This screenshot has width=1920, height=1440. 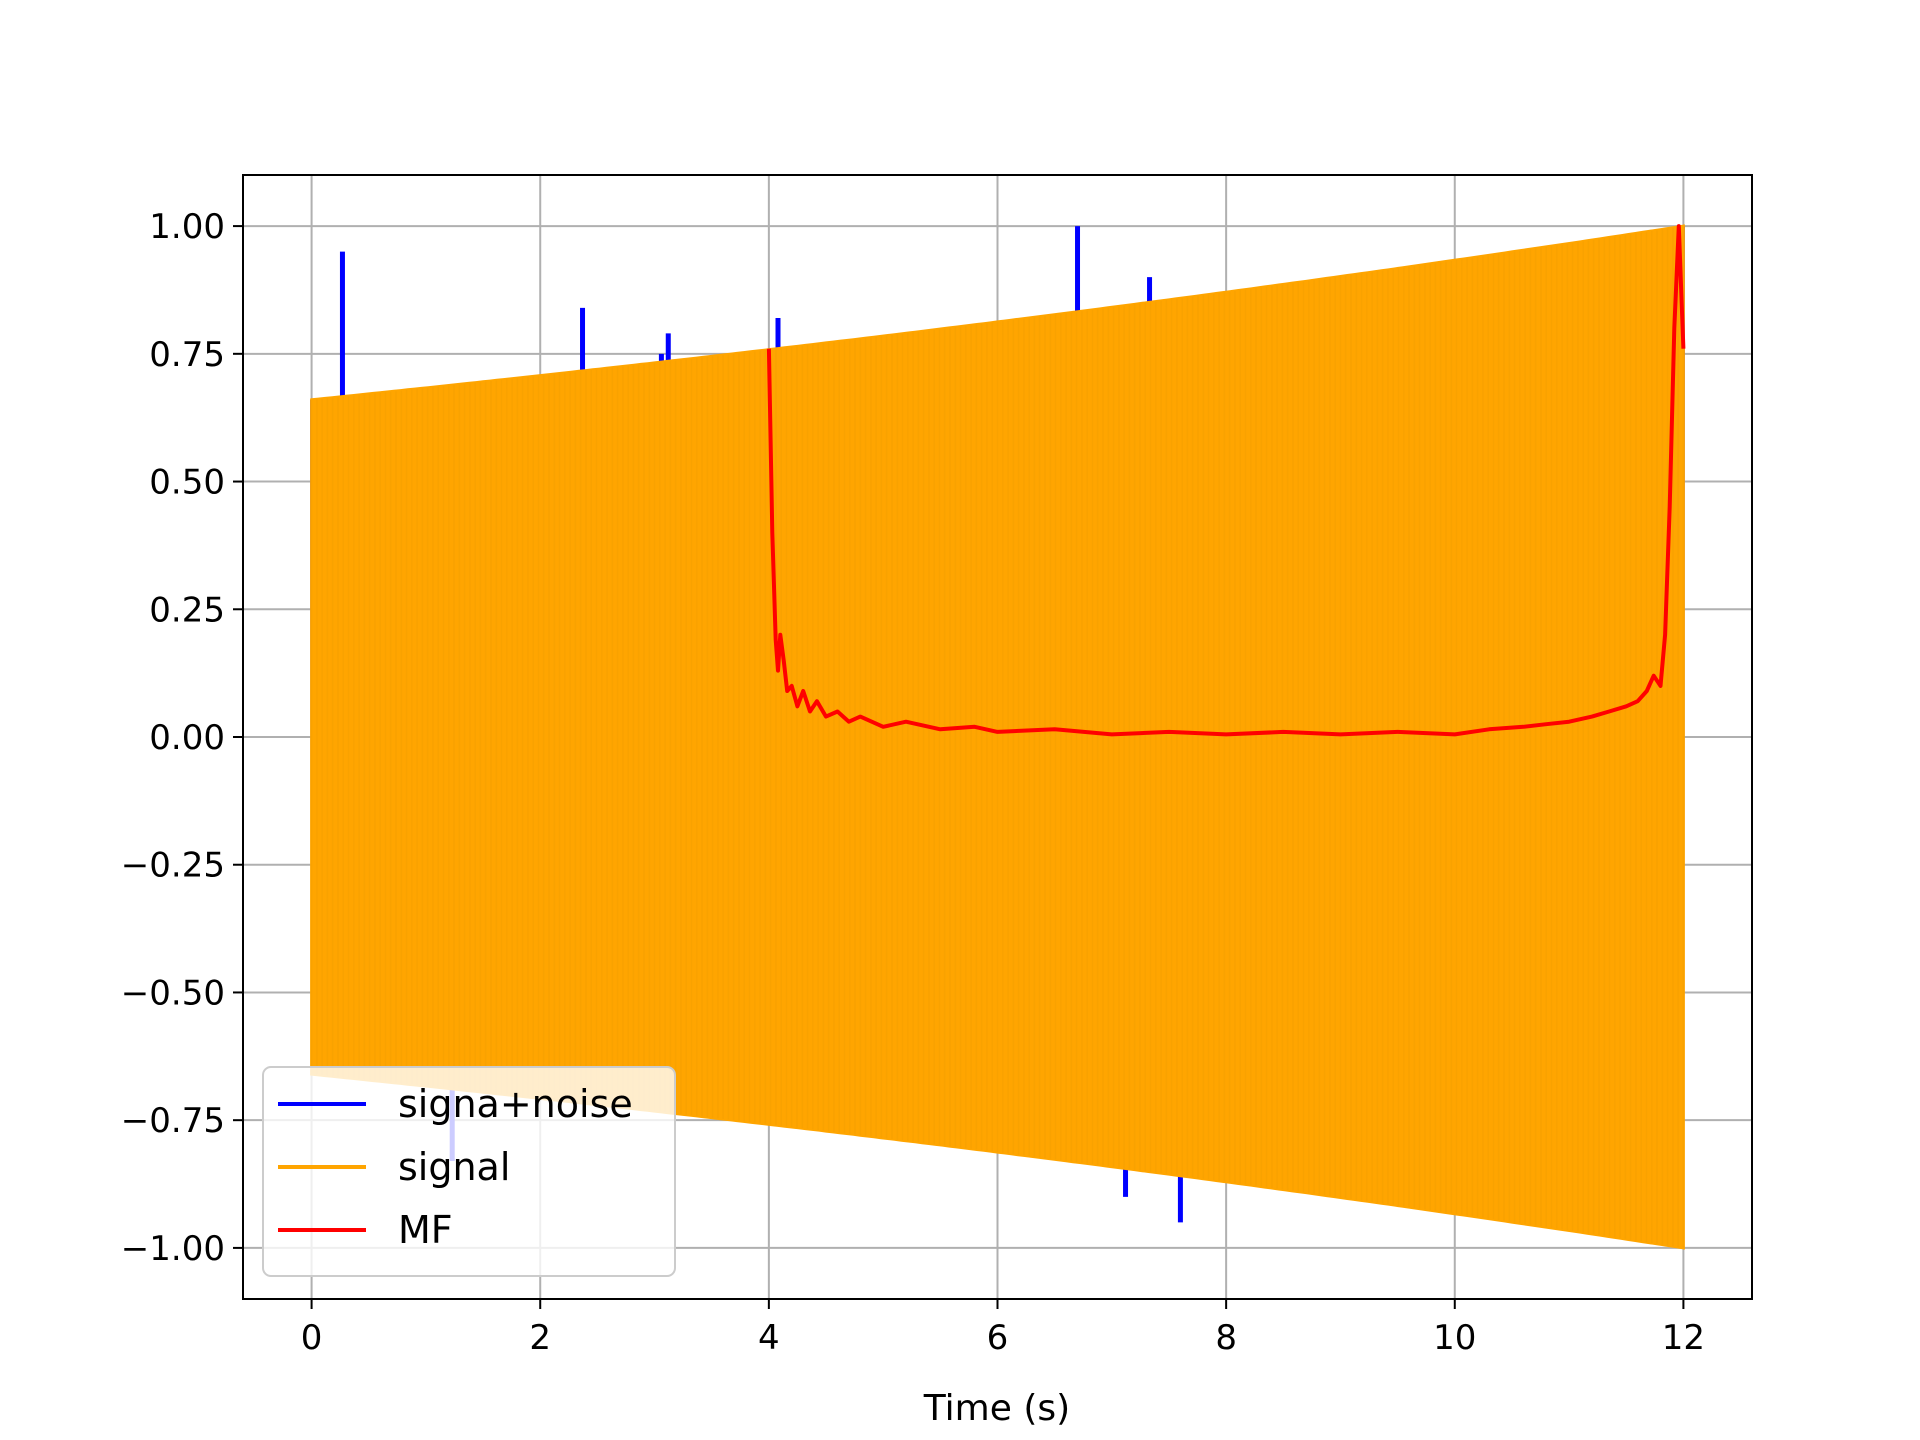 What do you see at coordinates (187, 738) in the screenshot?
I see `y-tick-label: 0.00` at bounding box center [187, 738].